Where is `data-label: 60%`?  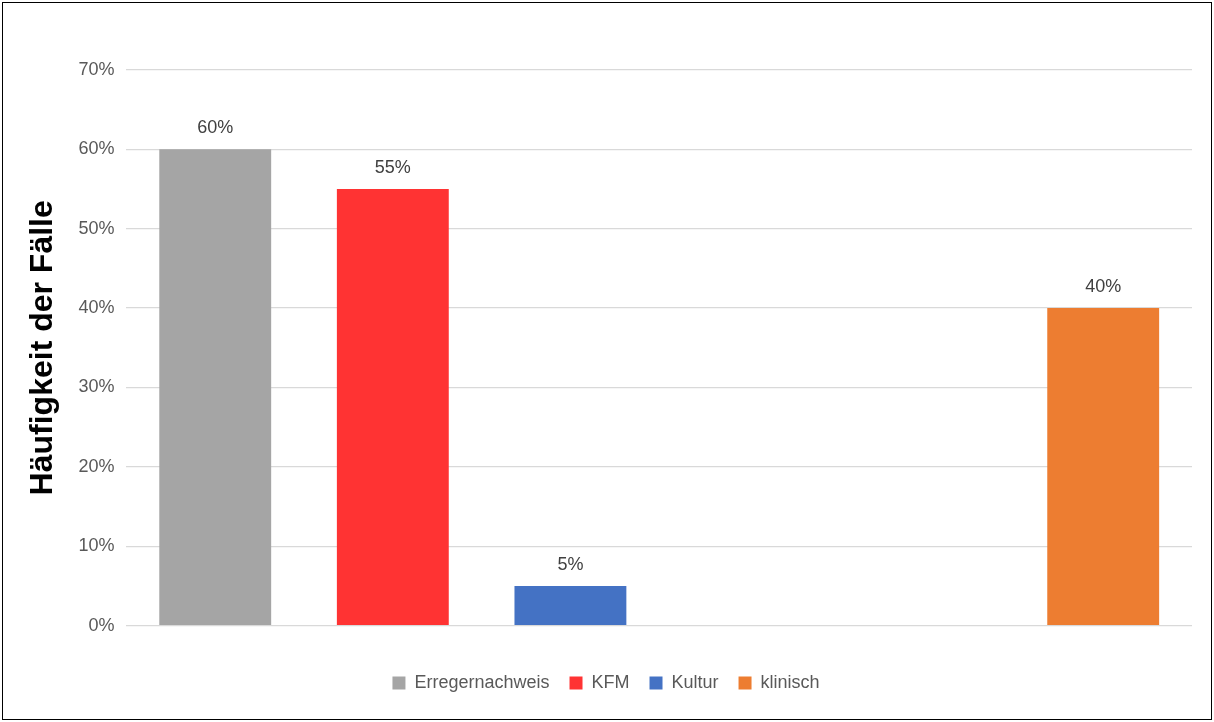
data-label: 60% is located at coordinates (215, 127).